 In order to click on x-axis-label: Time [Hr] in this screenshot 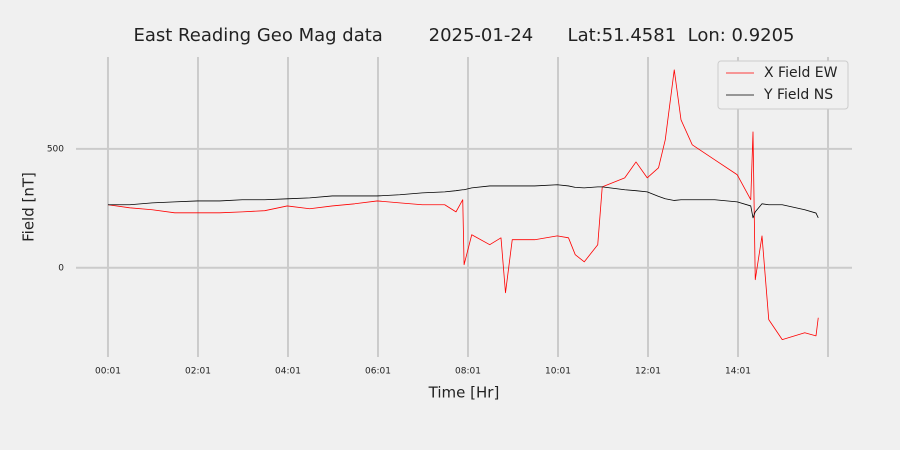, I will do `click(464, 393)`.